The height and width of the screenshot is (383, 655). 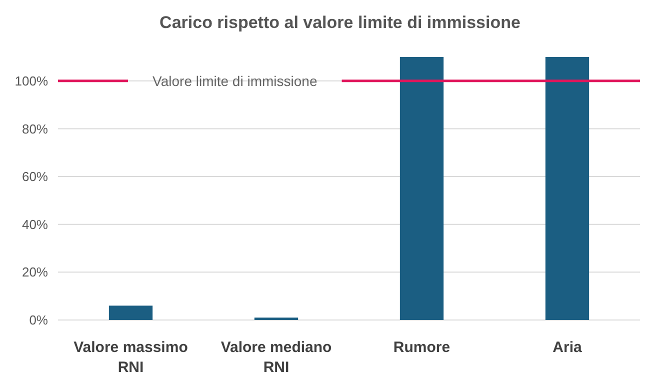 I want to click on x-tick-label: Rumore, so click(x=421, y=347).